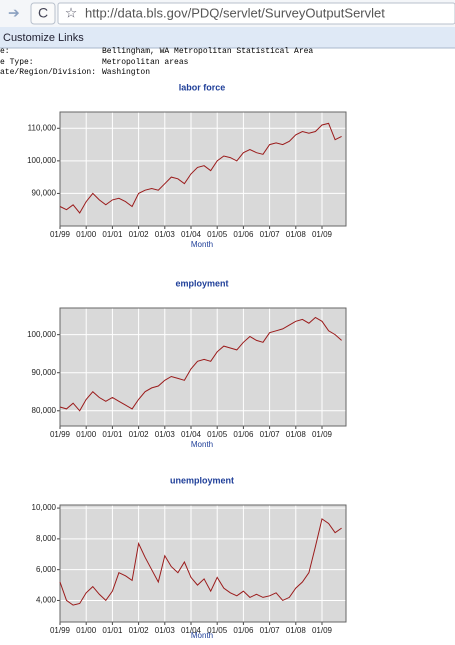 The image size is (455, 645). Describe the element at coordinates (201, 283) in the screenshot. I see `chart-title: employment` at that location.